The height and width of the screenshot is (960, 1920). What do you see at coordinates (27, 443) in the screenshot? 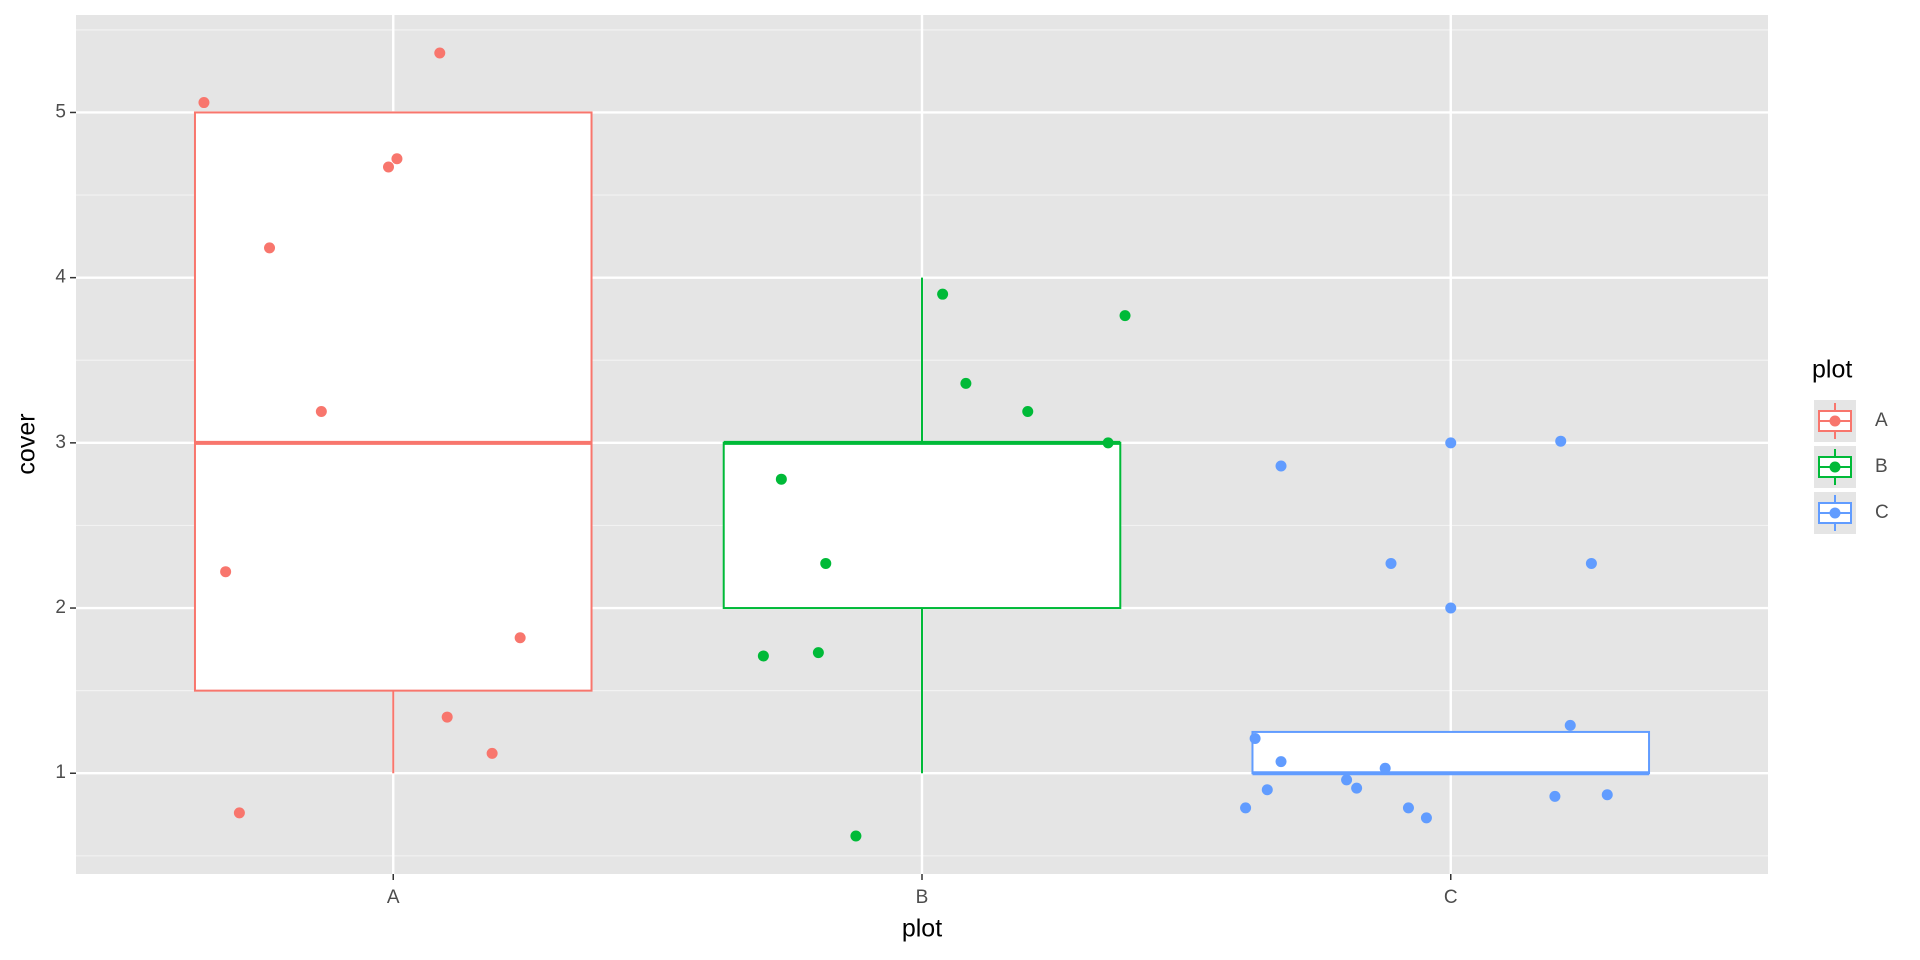
I see `y-axis-title: cover` at bounding box center [27, 443].